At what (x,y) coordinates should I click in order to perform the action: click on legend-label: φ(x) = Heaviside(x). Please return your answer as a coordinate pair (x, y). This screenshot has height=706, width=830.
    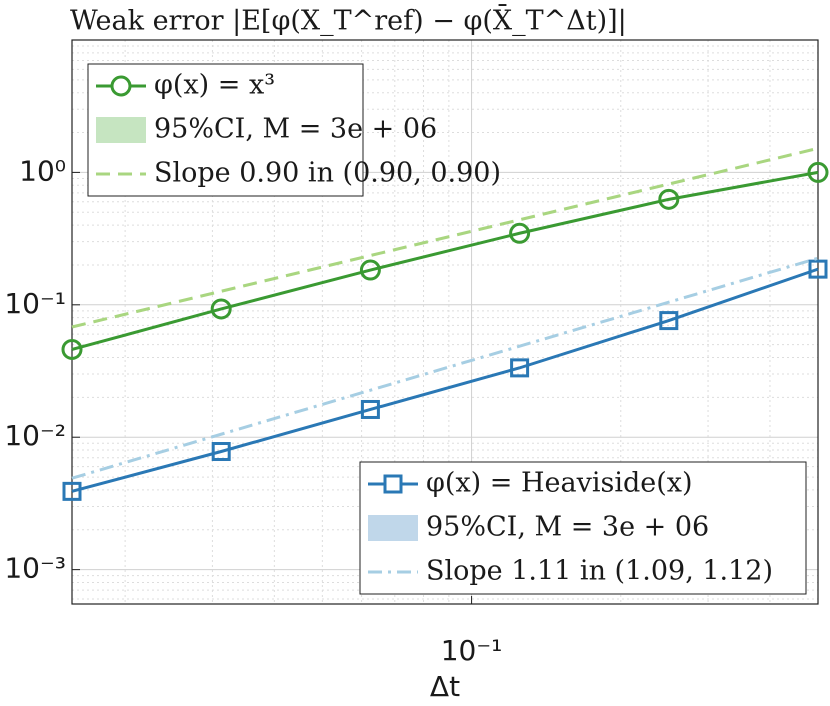
    Looking at the image, I should click on (559, 483).